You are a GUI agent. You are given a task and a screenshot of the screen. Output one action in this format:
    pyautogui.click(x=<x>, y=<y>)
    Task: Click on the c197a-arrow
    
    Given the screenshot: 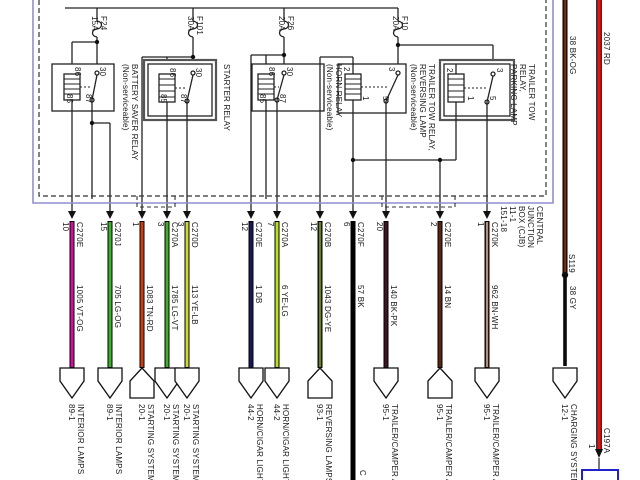 What is the action you would take?
    pyautogui.click(x=599, y=453)
    